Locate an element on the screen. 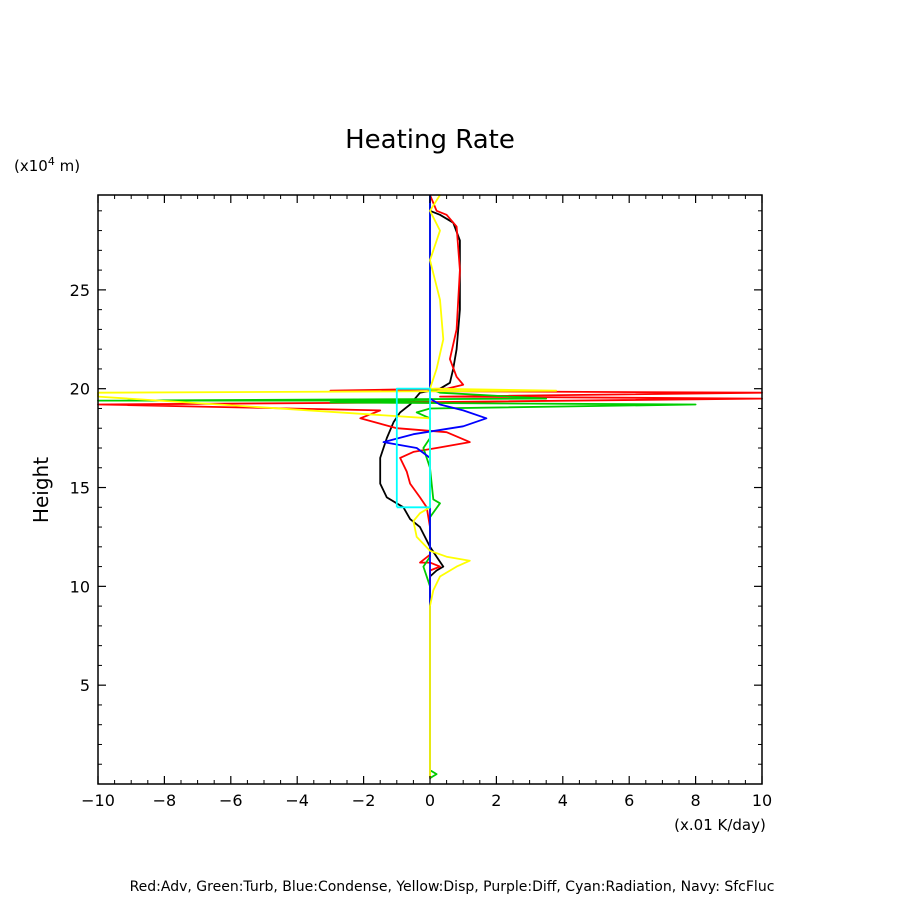 Image resolution: width=904 pixels, height=904 pixels. y-axis-label: Height is located at coordinates (41, 490).